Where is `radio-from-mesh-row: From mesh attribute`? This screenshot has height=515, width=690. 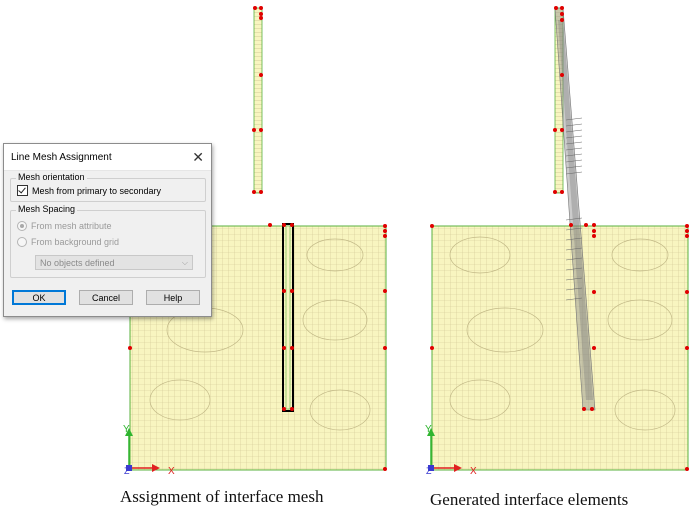
radio-from-mesh-row: From mesh attribute is located at coordinates (64, 226).